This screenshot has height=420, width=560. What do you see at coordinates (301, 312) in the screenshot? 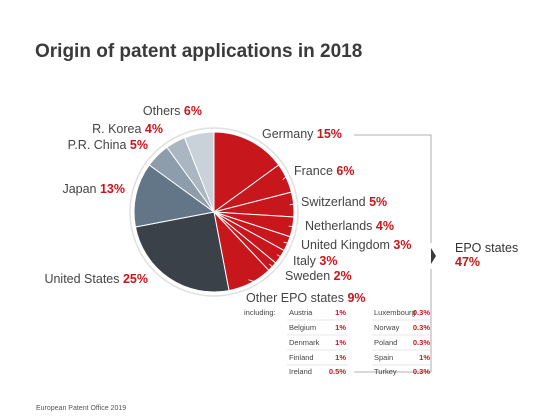
I see `breakdown-cell-a-1: Austria` at bounding box center [301, 312].